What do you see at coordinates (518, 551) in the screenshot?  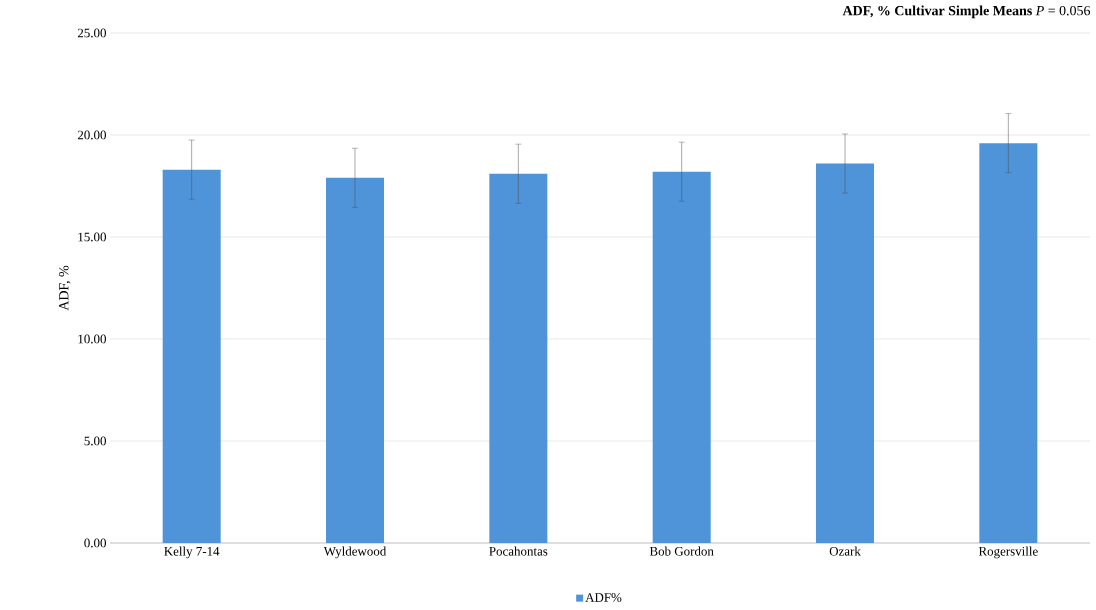 I see `x-tick-label: Pocahontas` at bounding box center [518, 551].